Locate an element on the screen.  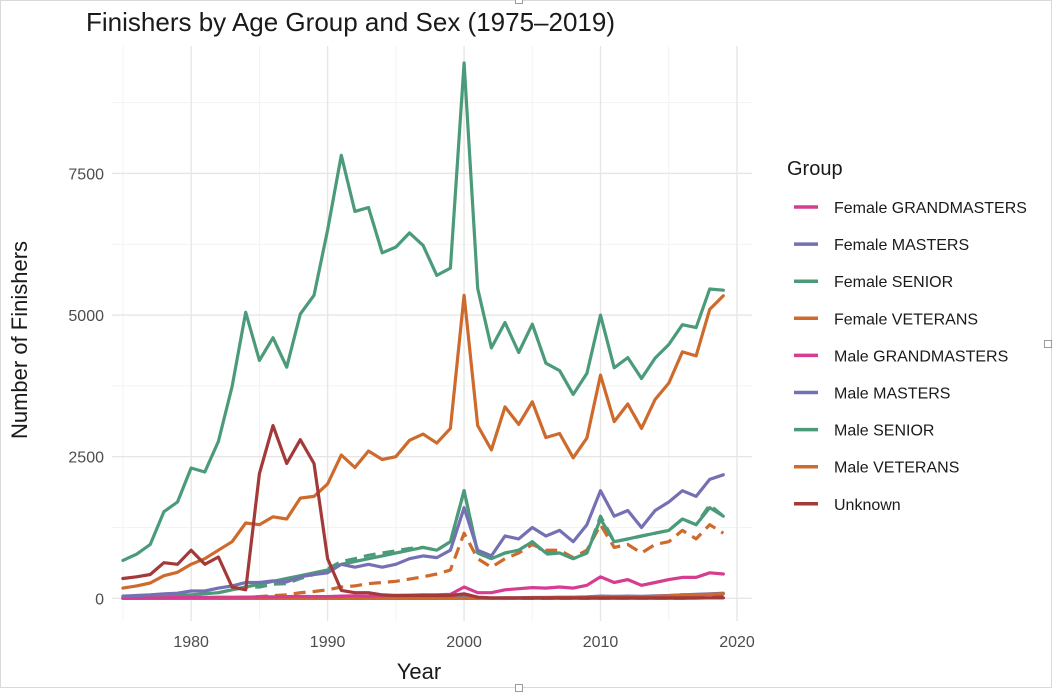
x-axis-title: Year is located at coordinates (419, 671).